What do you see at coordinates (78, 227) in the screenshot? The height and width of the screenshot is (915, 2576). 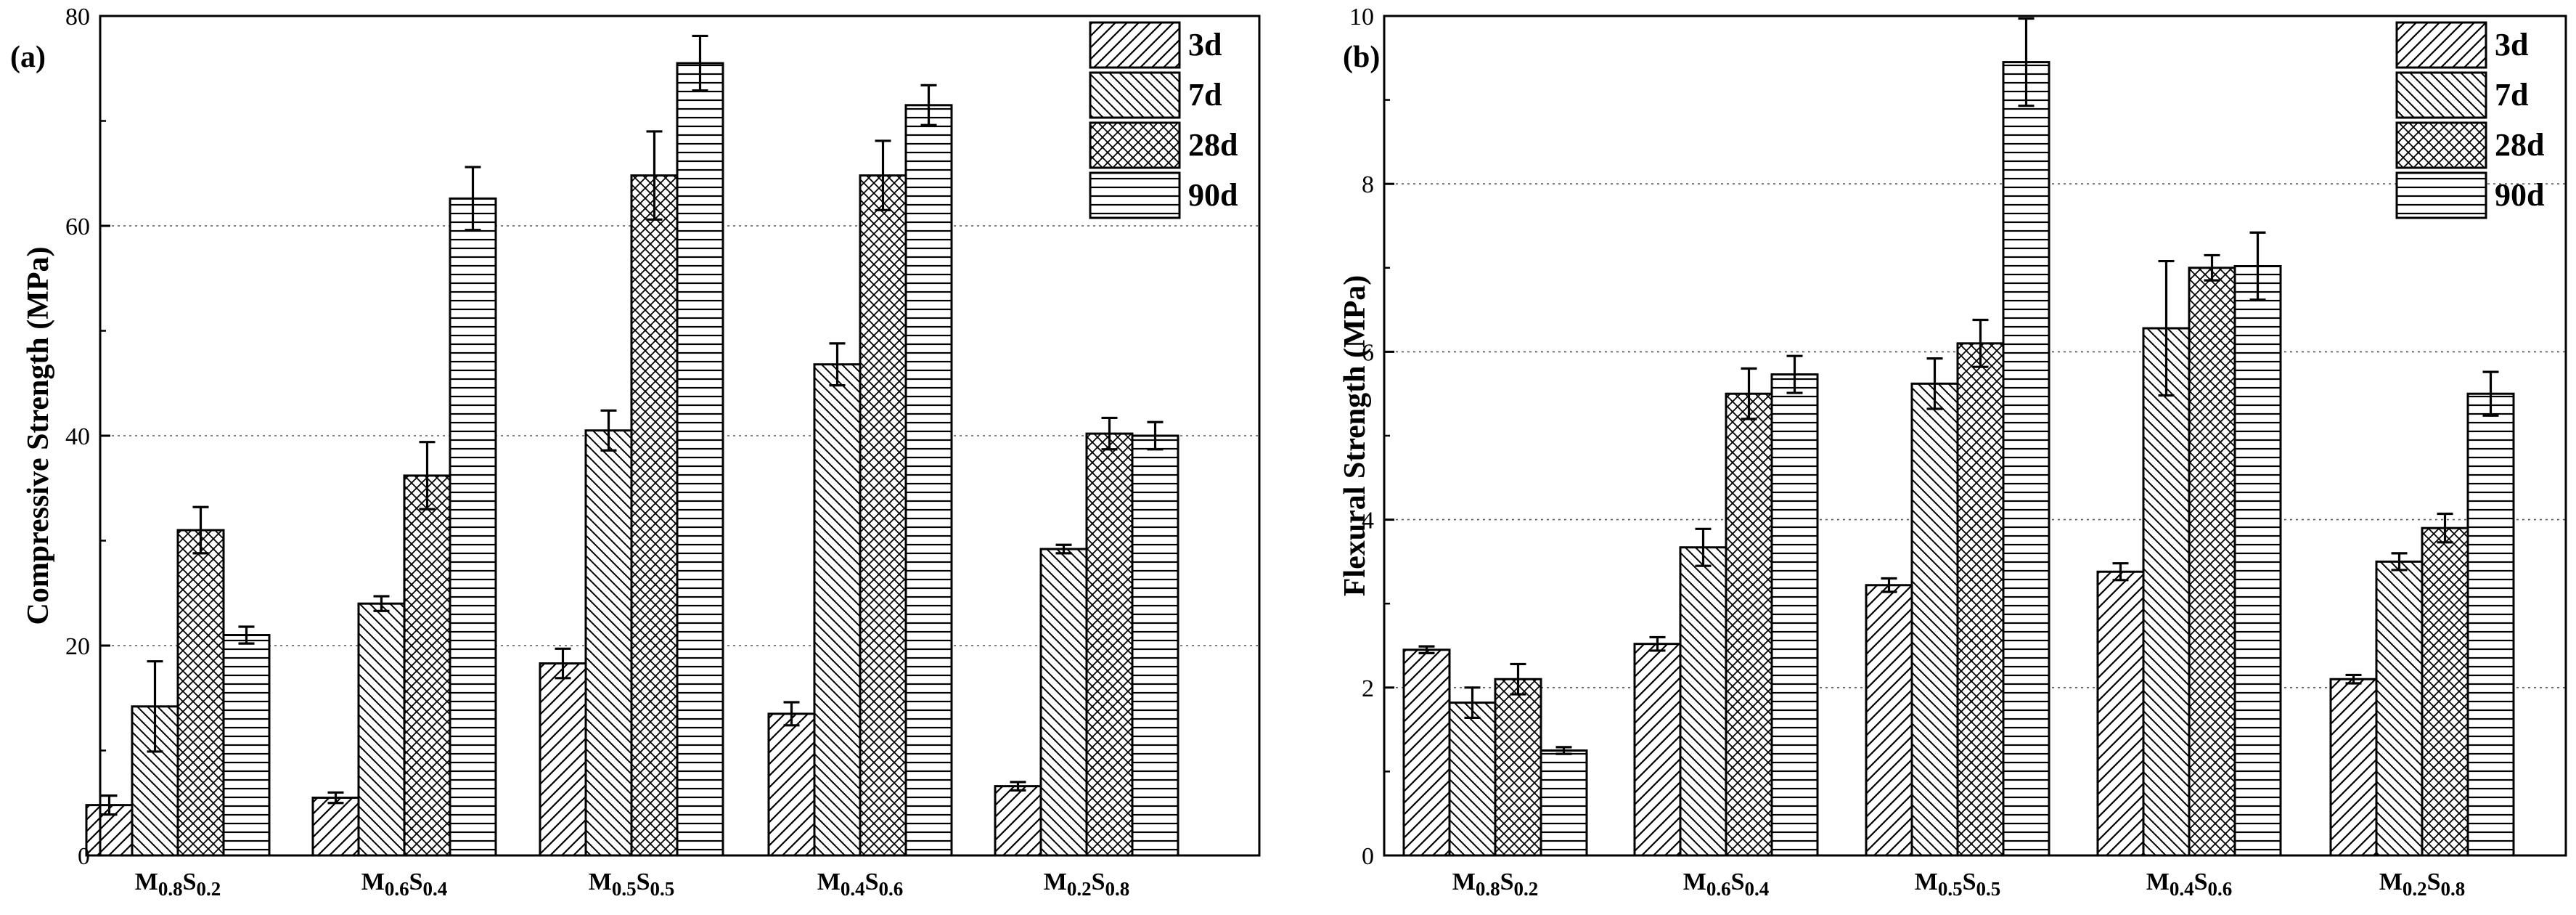 I see `y-tick-label: 60` at bounding box center [78, 227].